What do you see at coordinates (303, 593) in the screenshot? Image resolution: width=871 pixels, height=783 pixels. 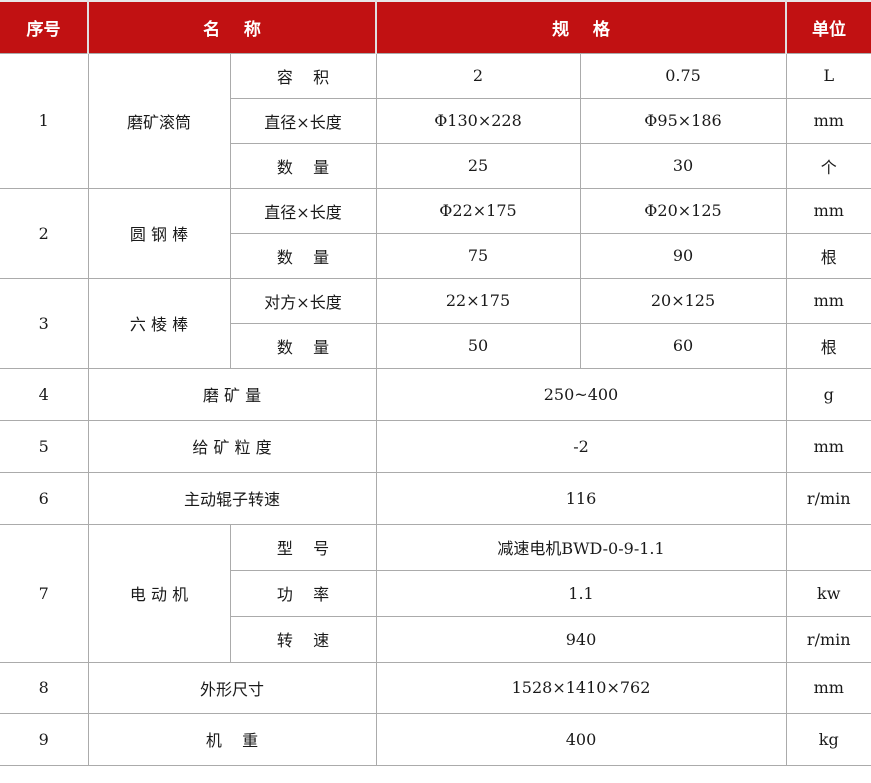 I see `sub-label-cell: 功 率` at bounding box center [303, 593].